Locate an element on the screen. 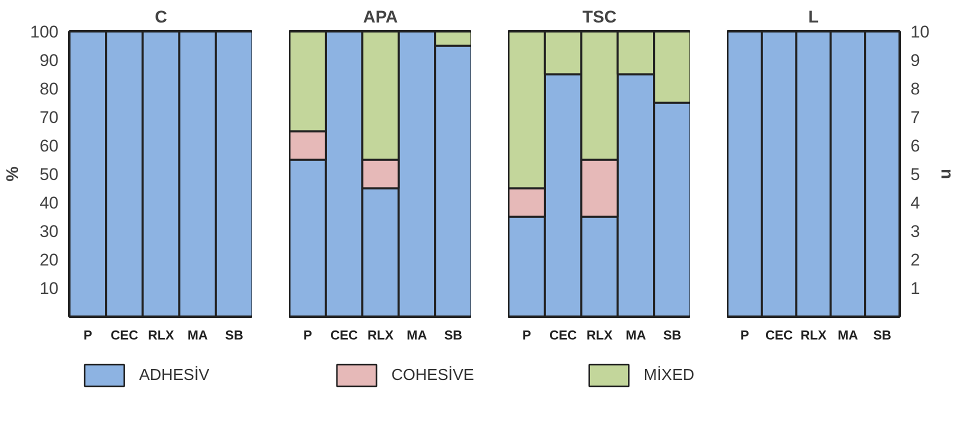  y-tick-label: 90 is located at coordinates (49, 60).